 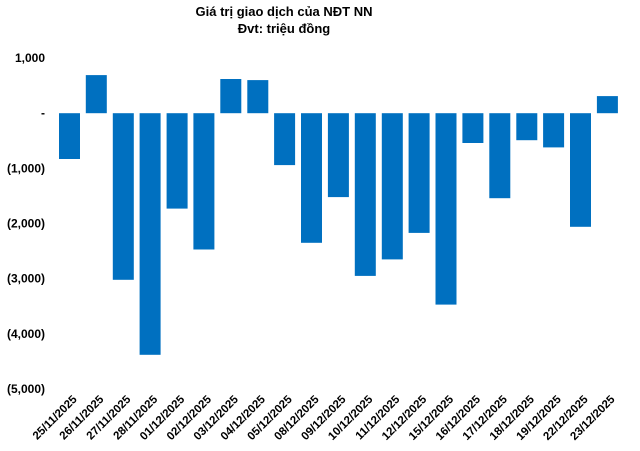 What do you see at coordinates (26, 334) in the screenshot?
I see `y-tick-label: (4,000)` at bounding box center [26, 334].